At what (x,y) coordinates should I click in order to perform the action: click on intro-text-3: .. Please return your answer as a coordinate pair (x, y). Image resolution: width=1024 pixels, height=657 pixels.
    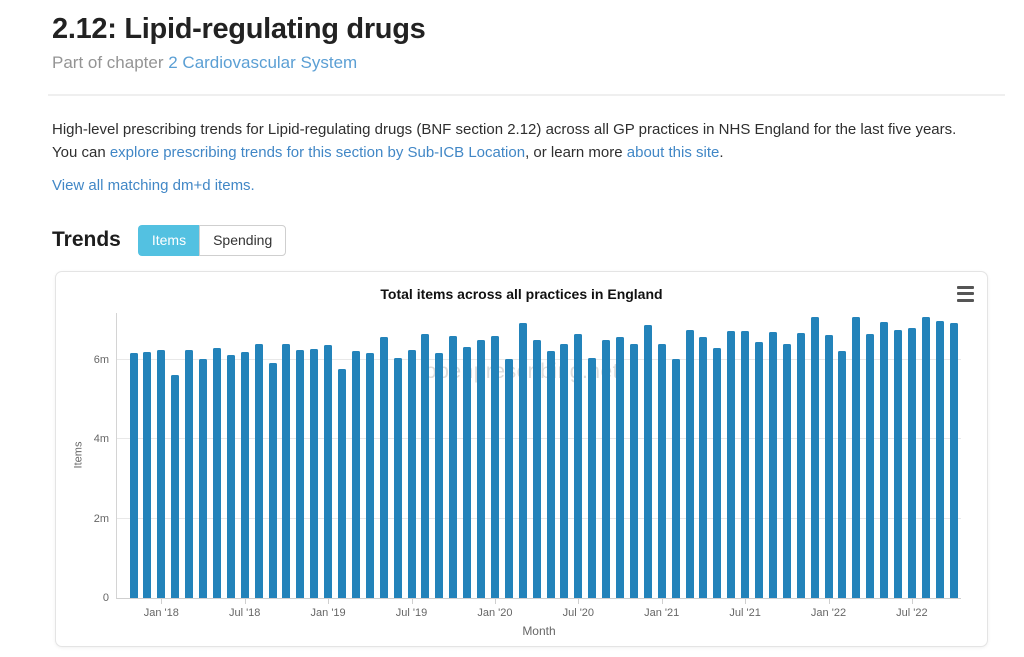
    Looking at the image, I should click on (721, 152).